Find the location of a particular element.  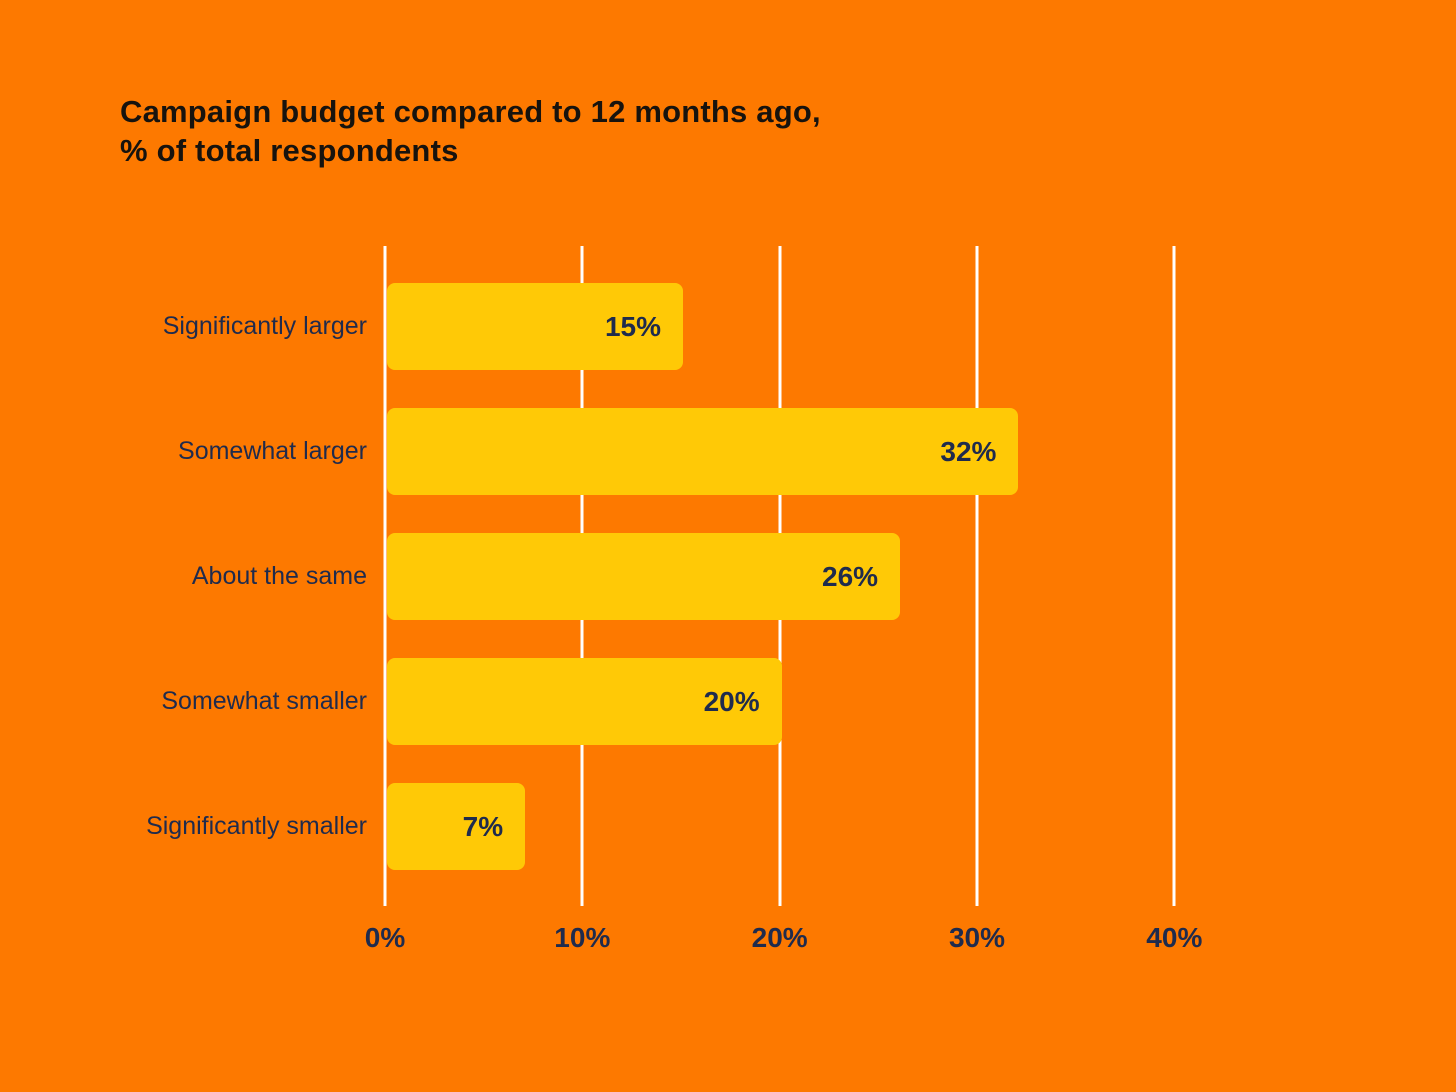

category-label: Somewhat smaller is located at coordinates (264, 701).